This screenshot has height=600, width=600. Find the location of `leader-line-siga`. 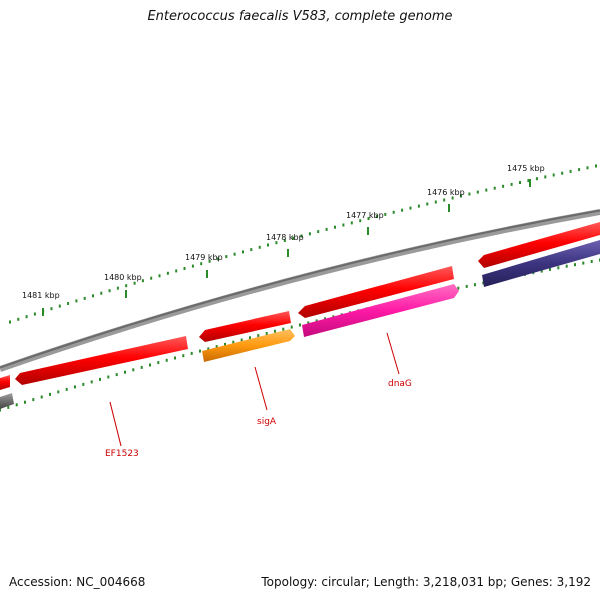

leader-line-siga is located at coordinates (261, 388).